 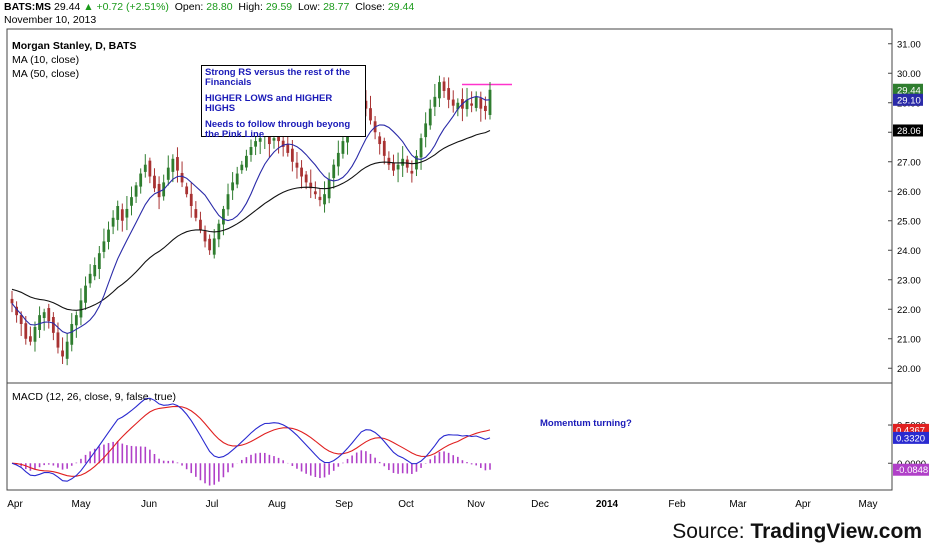 I want to click on symbol: BATS:MS, so click(x=28, y=7).